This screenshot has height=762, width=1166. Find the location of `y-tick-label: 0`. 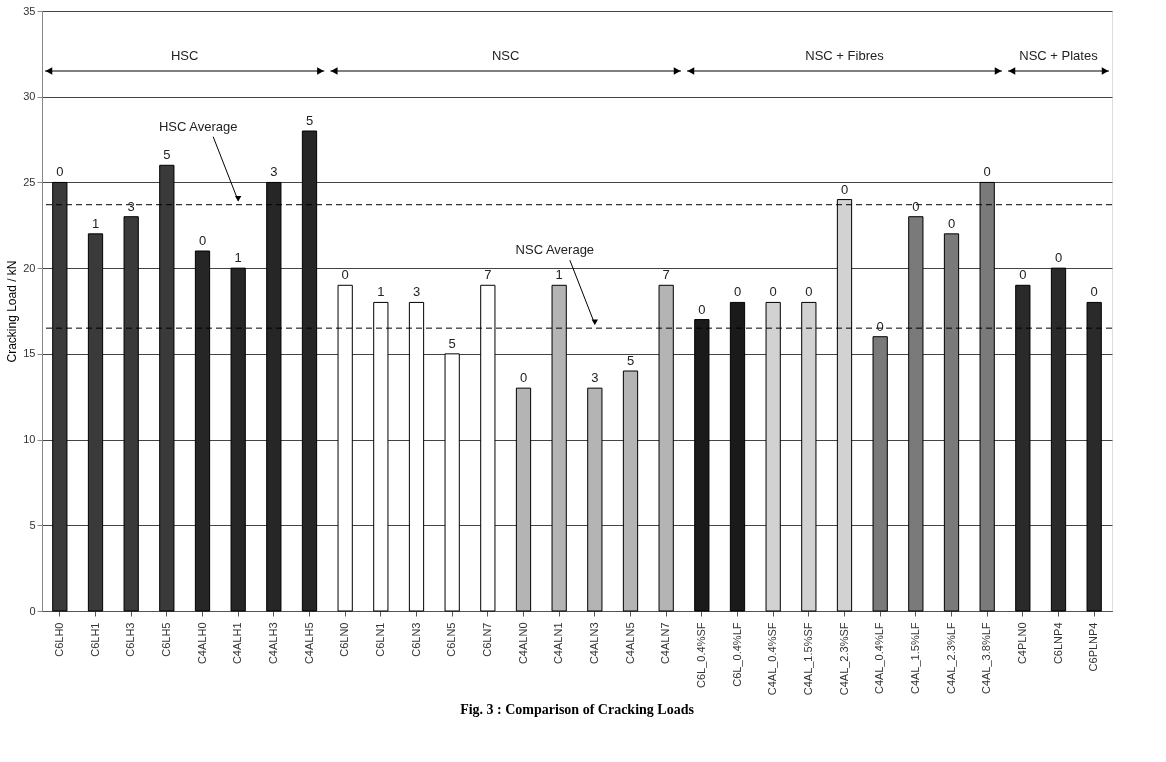

y-tick-label: 0 is located at coordinates (32, 610).